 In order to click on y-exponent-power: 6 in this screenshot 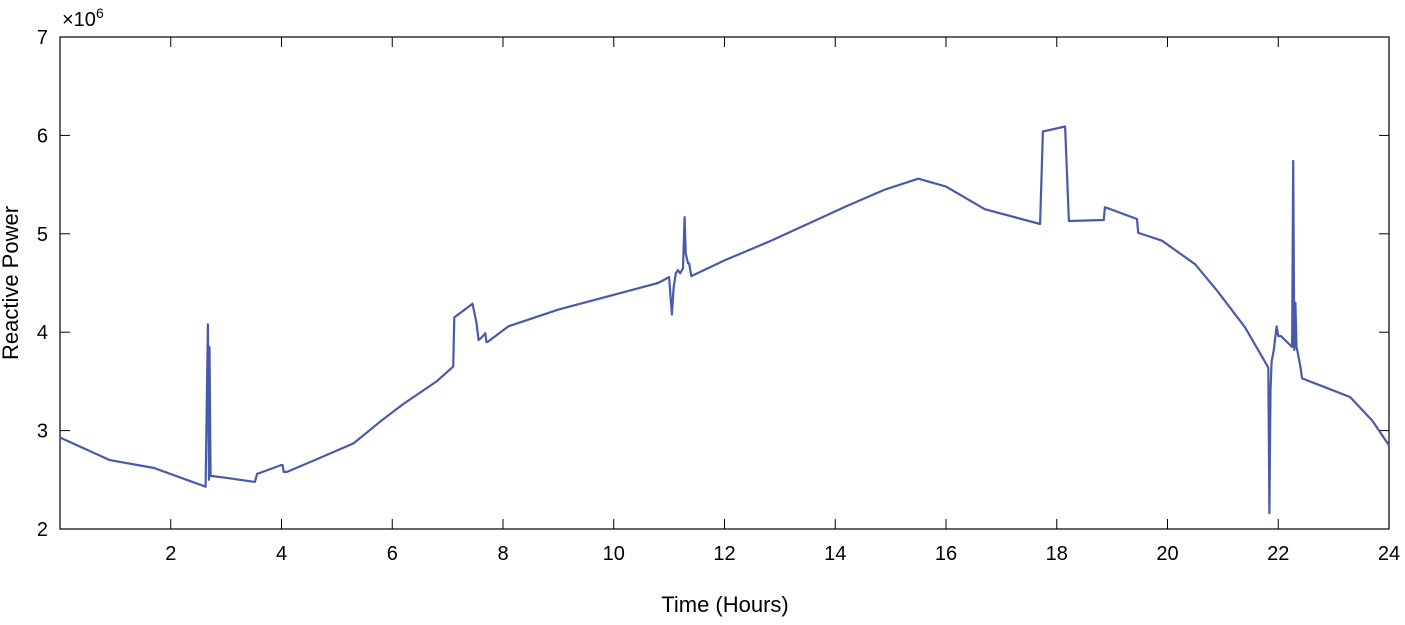, I will do `click(100, 13)`.